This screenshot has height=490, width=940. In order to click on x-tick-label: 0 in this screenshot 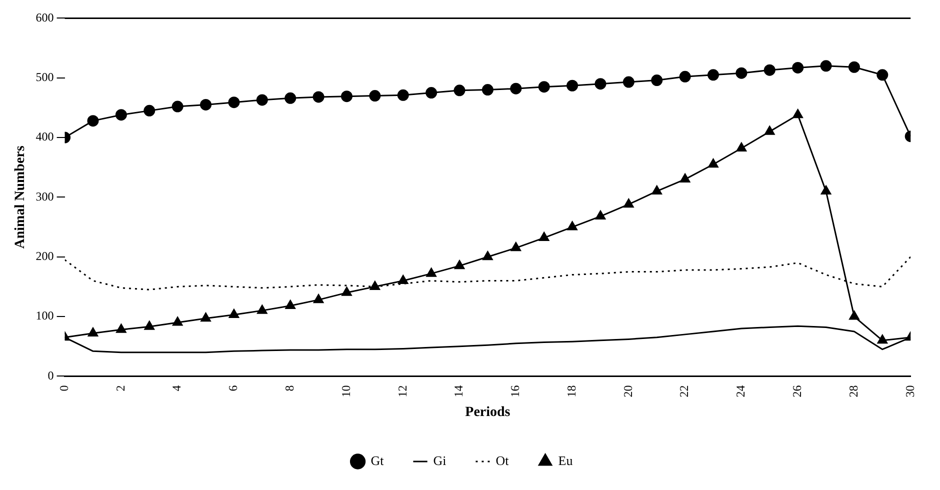, I will do `click(63, 388)`.